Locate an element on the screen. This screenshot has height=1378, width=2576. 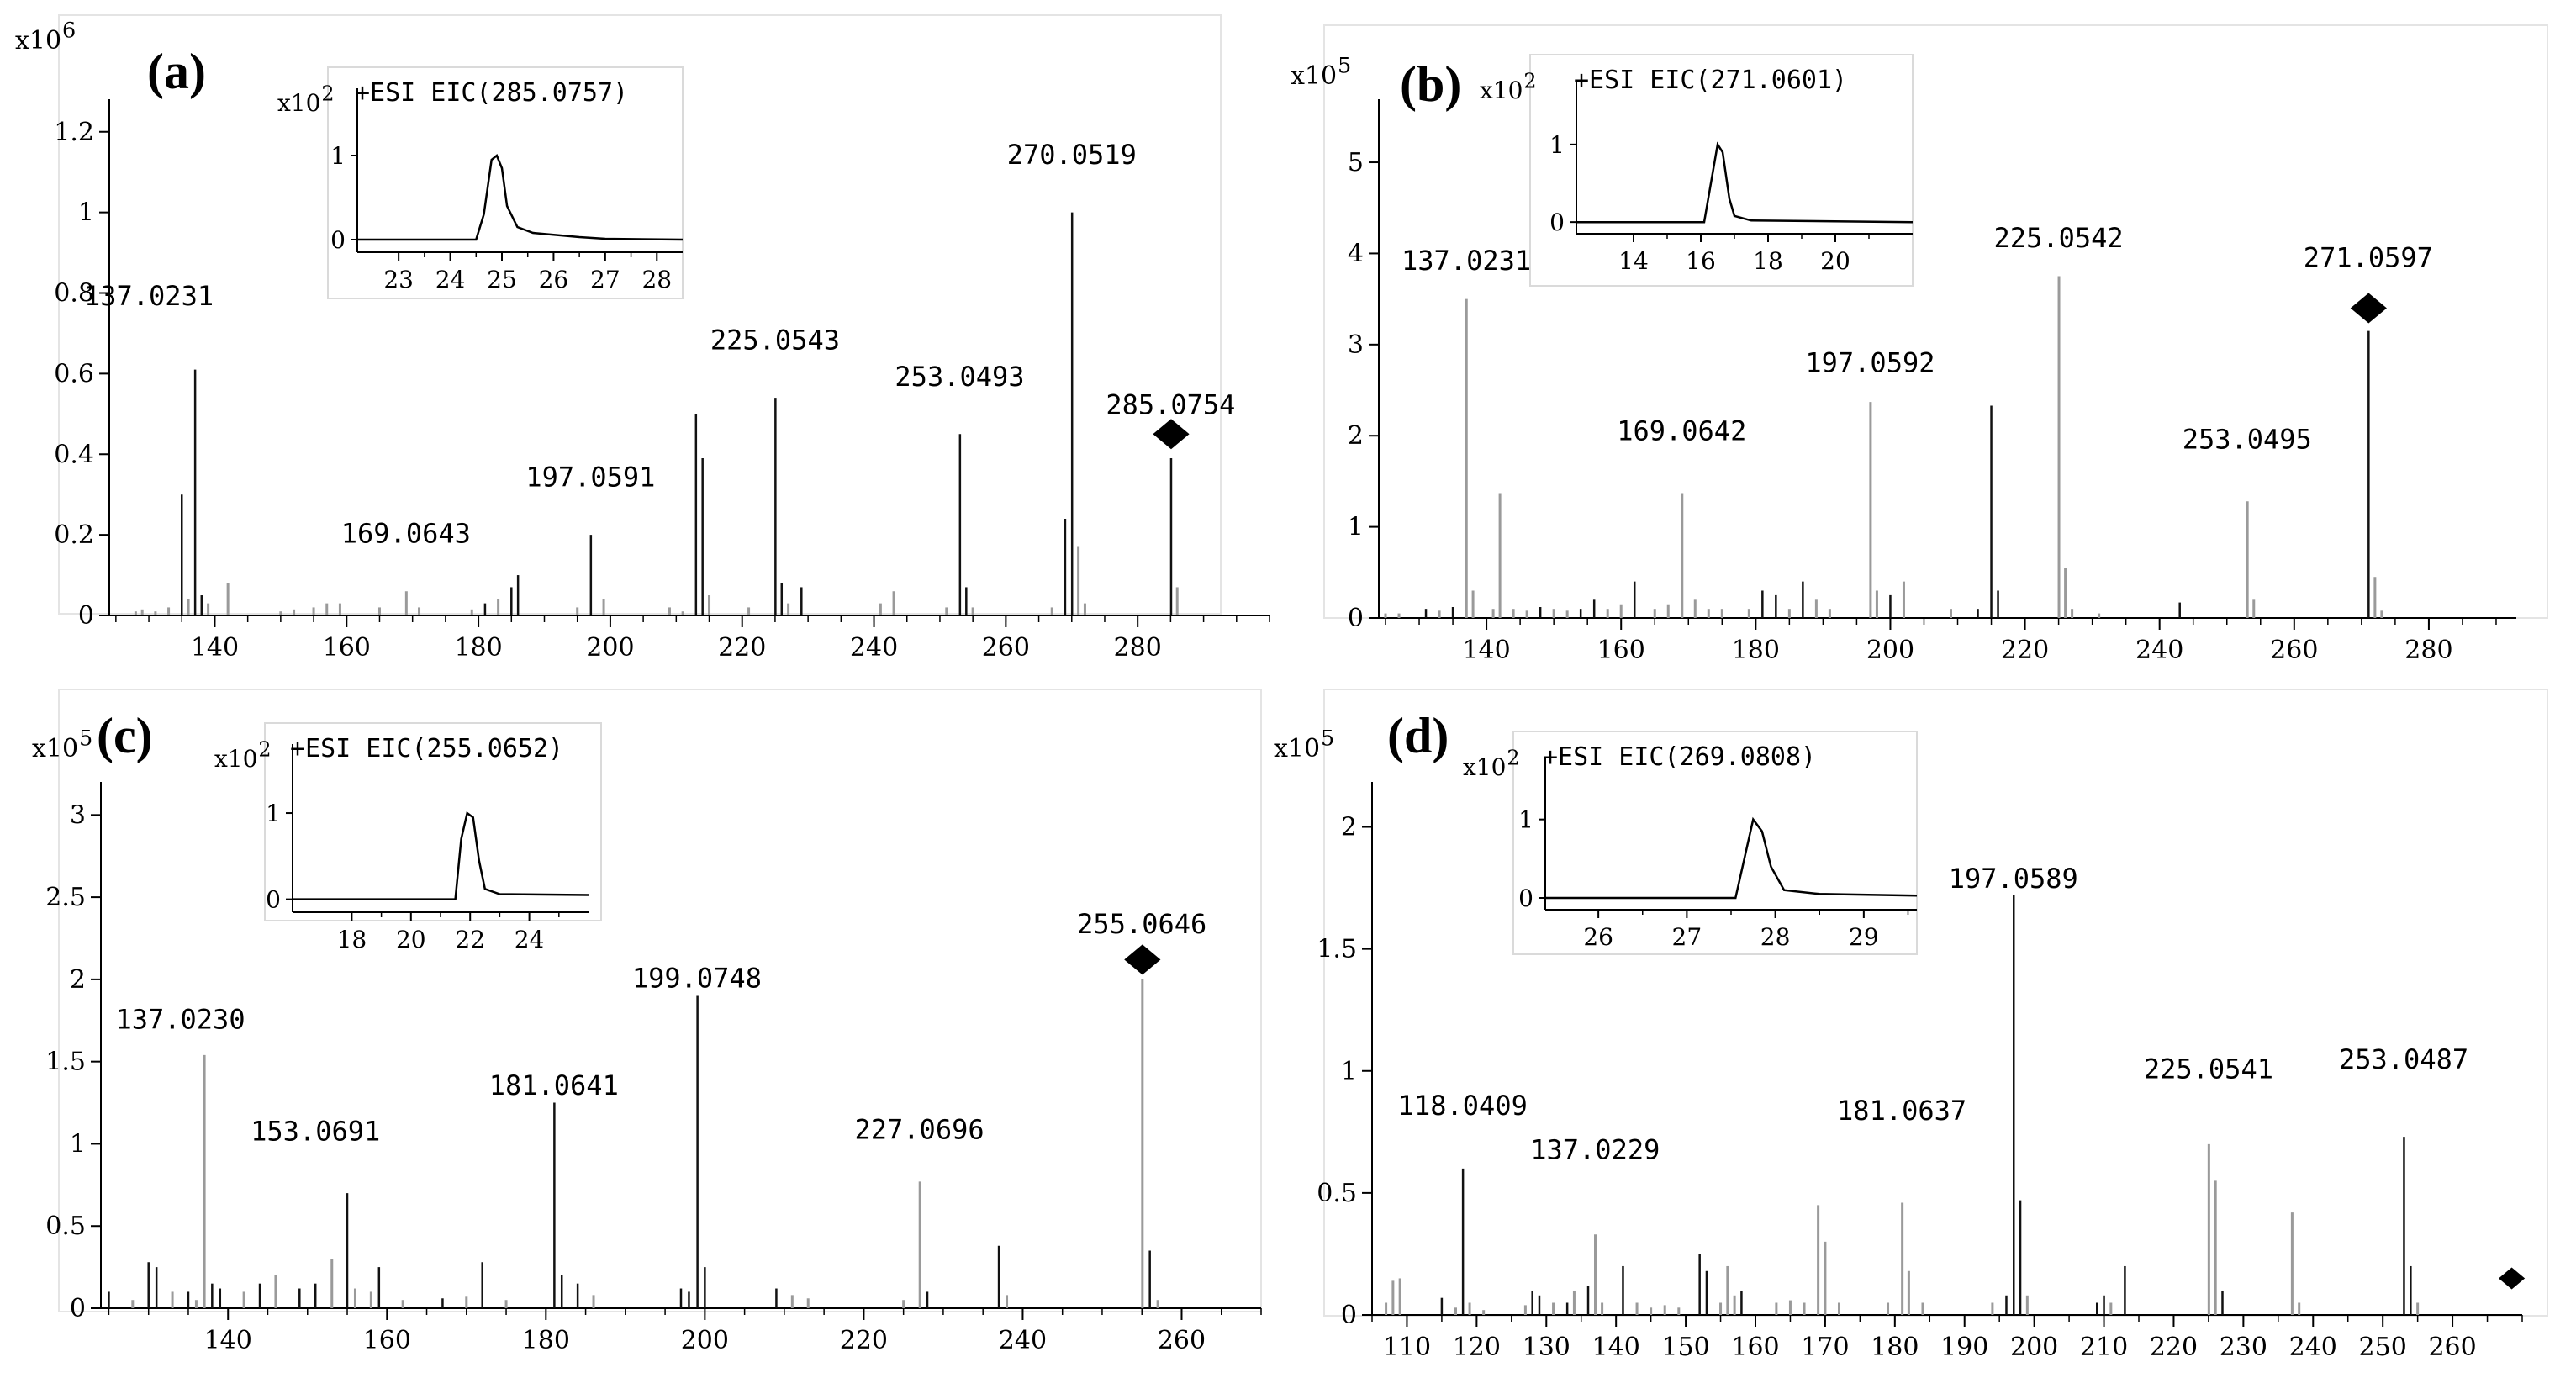
inset-scale-base: x10 is located at coordinates (235, 759).